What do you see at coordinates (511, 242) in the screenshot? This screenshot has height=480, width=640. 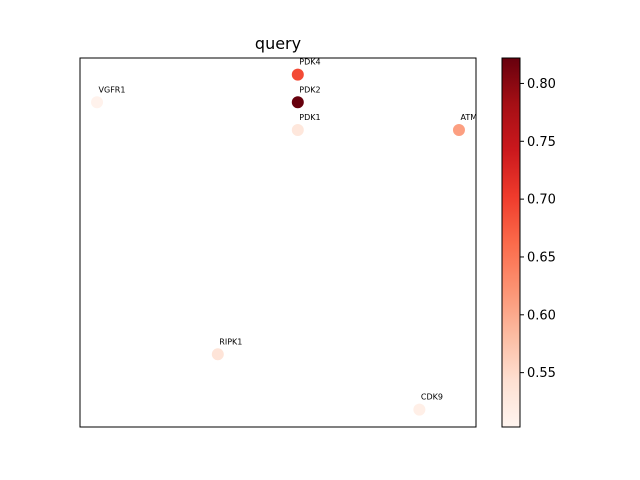 I see `colorbar` at bounding box center [511, 242].